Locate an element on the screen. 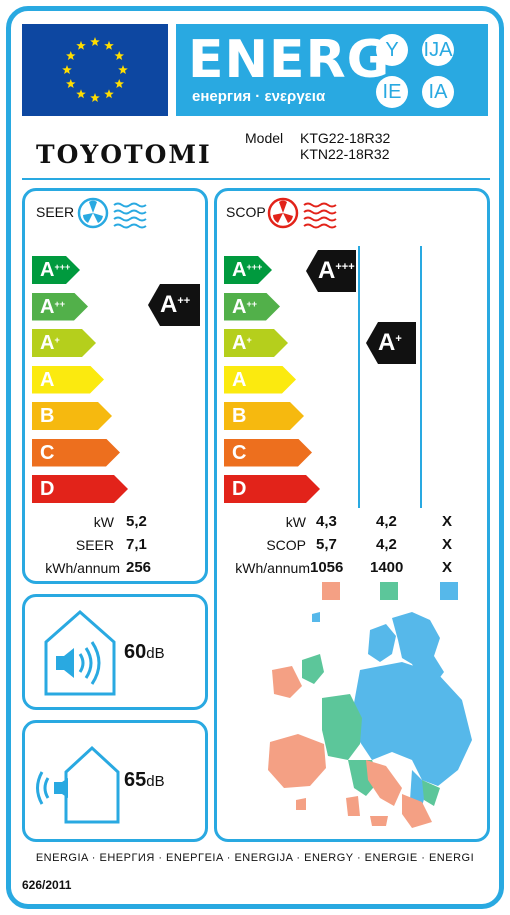 The height and width of the screenshot is (915, 510). heating-scale-class-suffix: + is located at coordinates (249, 340).